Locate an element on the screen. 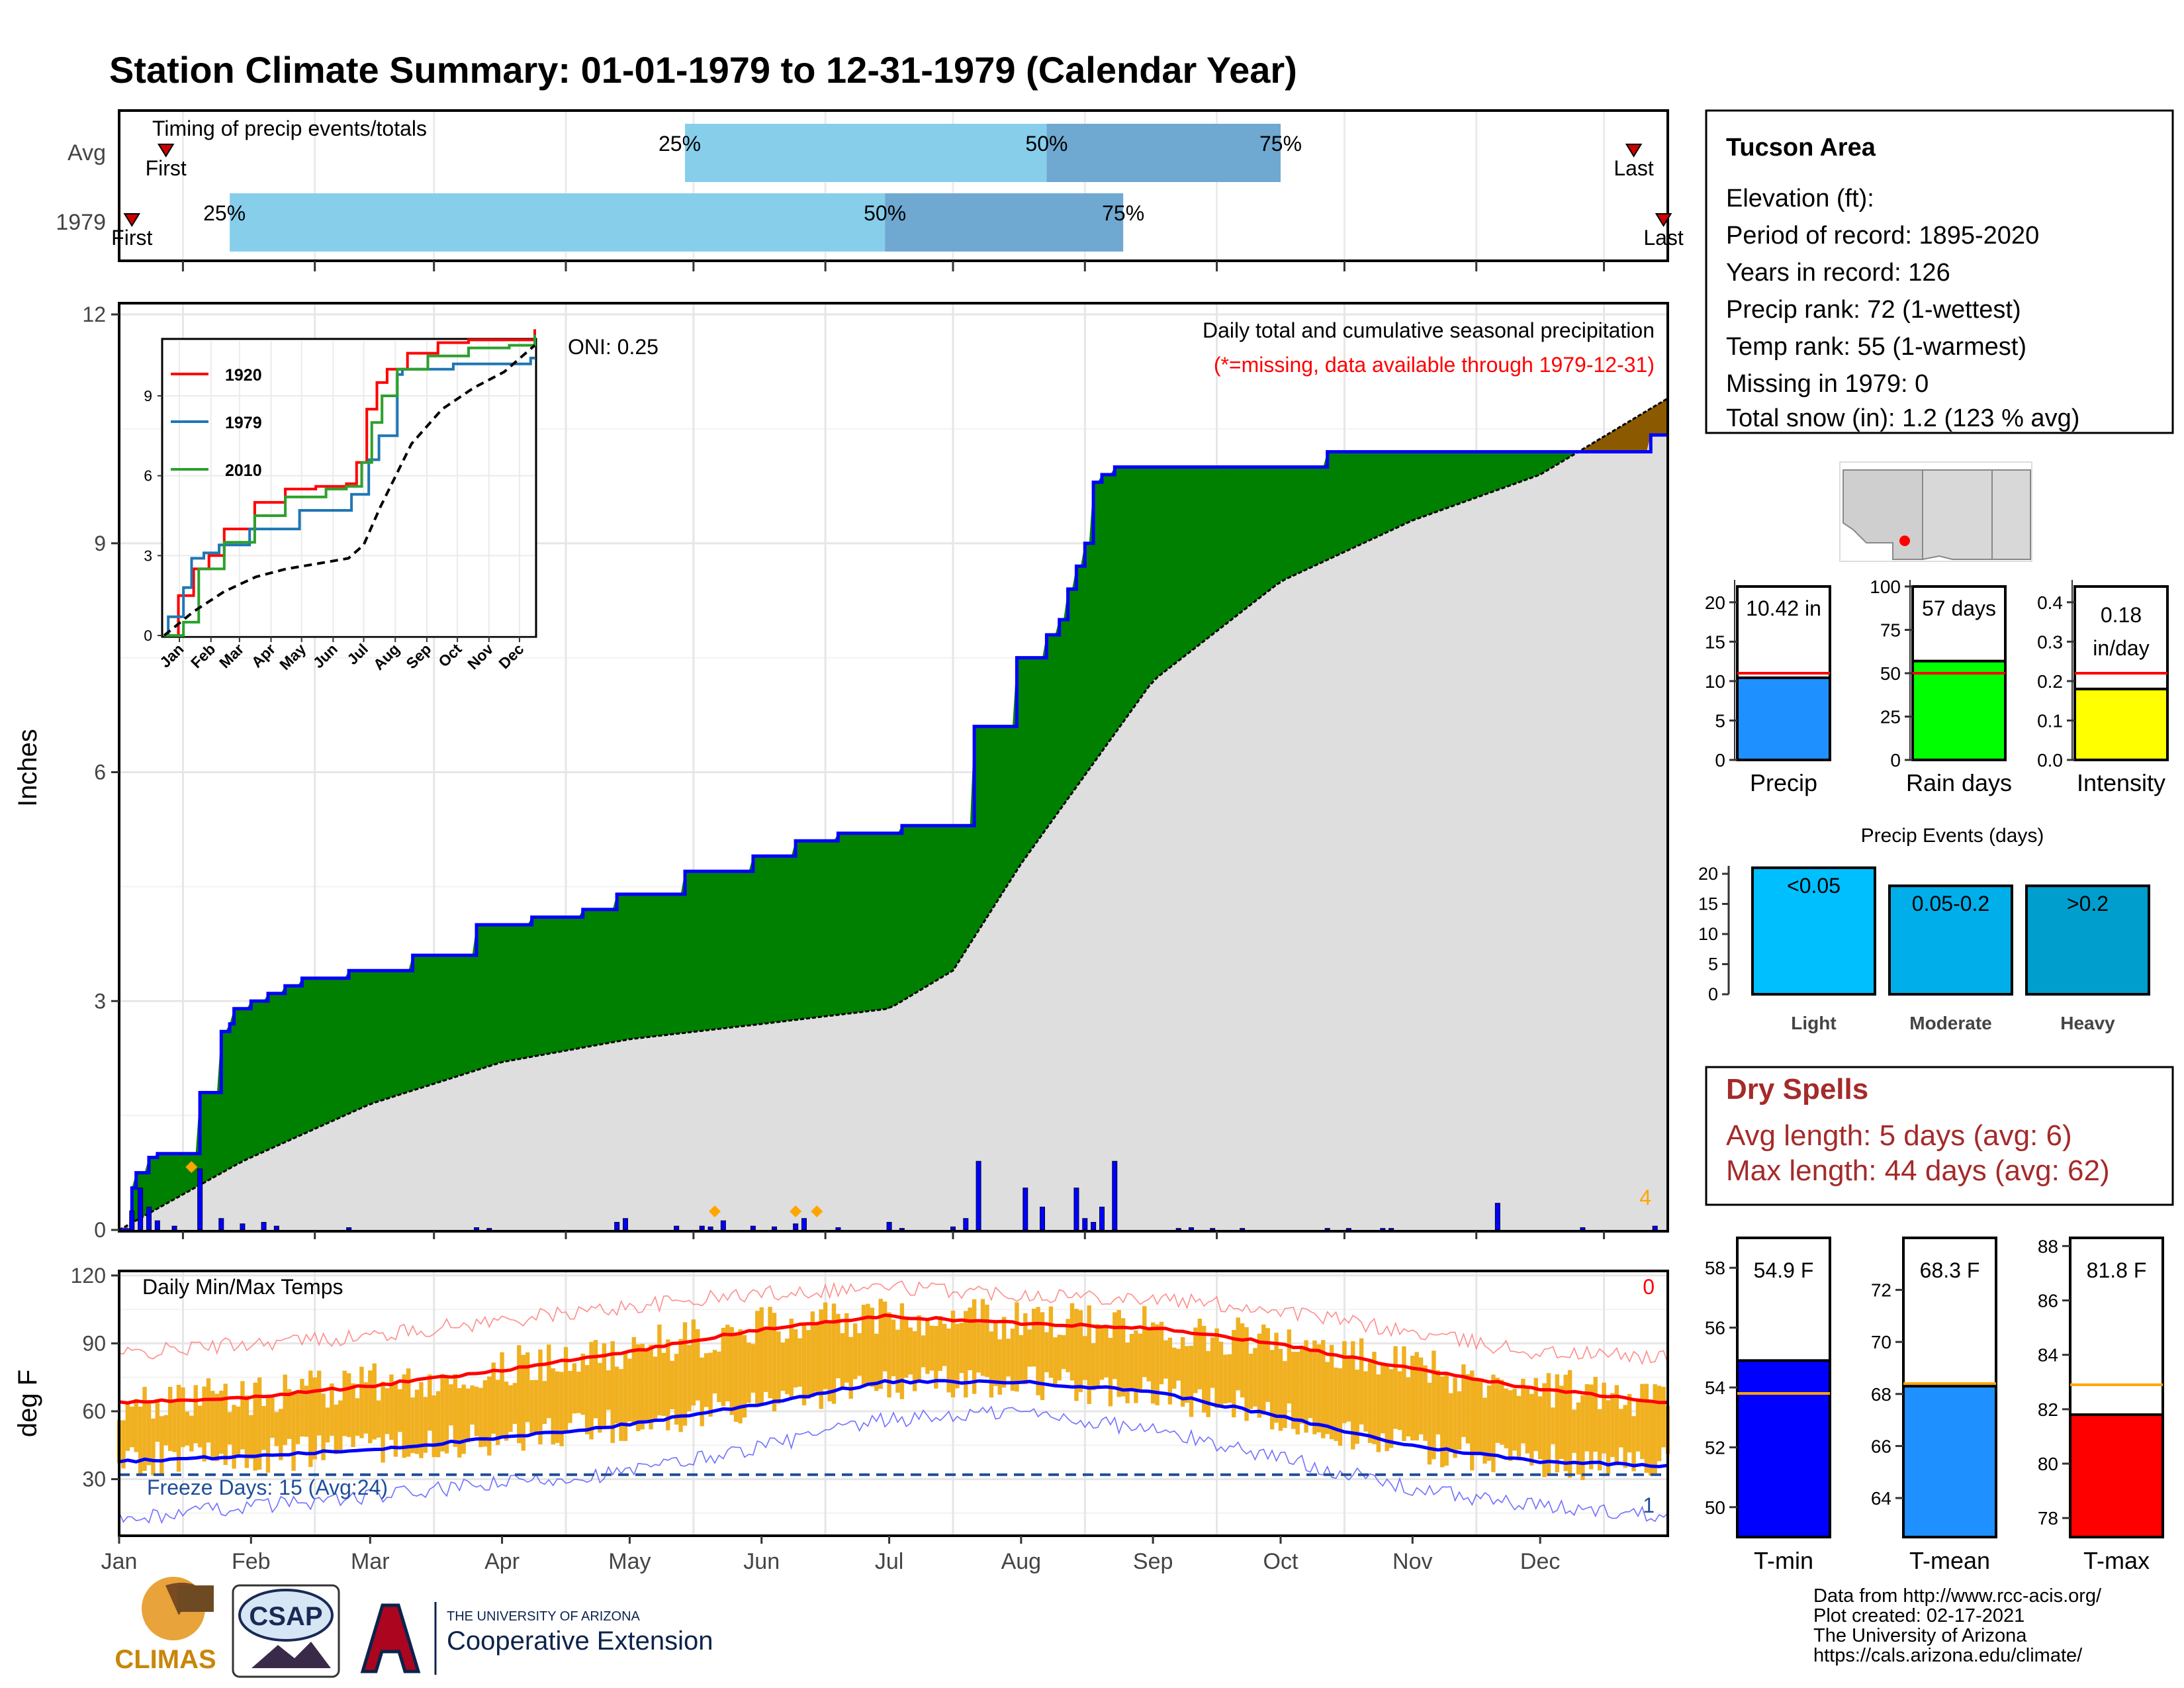  summary-bar-label: Intensity is located at coordinates (2121, 782).